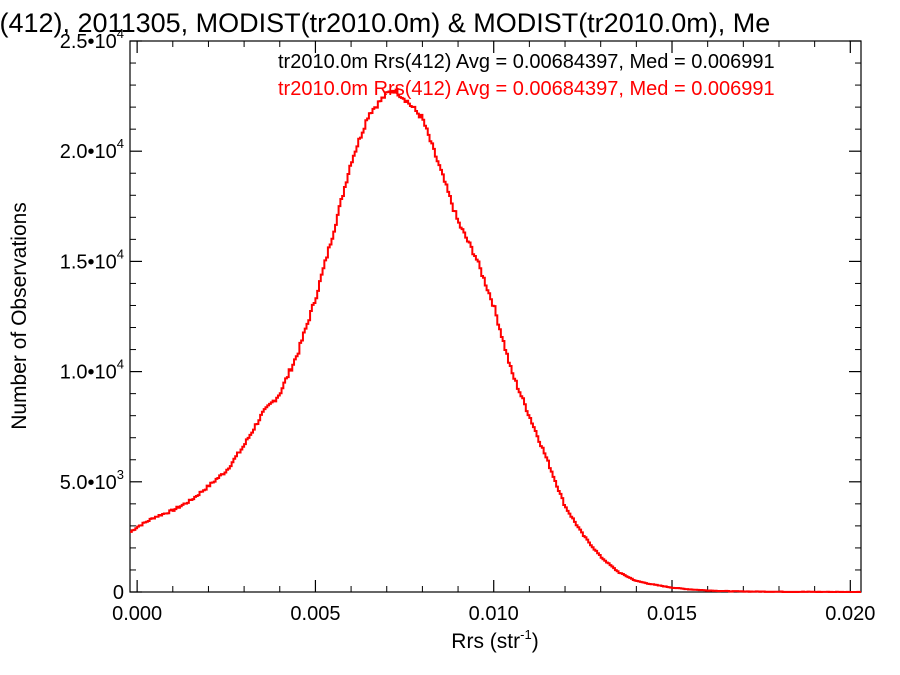 This screenshot has width=900, height=675. I want to click on y-tick-label-0: 0, so click(118, 593).